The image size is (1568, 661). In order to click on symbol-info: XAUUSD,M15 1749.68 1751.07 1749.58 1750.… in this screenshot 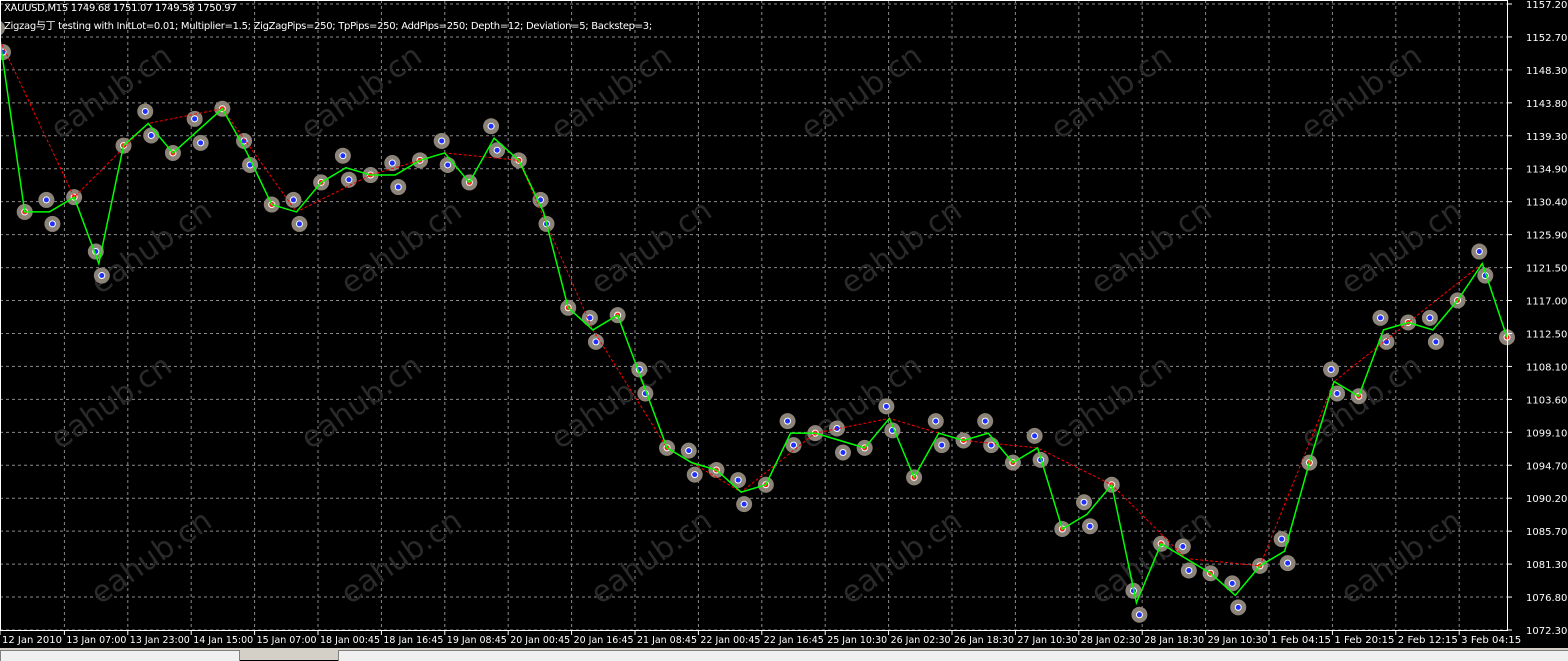, I will do `click(120, 8)`.